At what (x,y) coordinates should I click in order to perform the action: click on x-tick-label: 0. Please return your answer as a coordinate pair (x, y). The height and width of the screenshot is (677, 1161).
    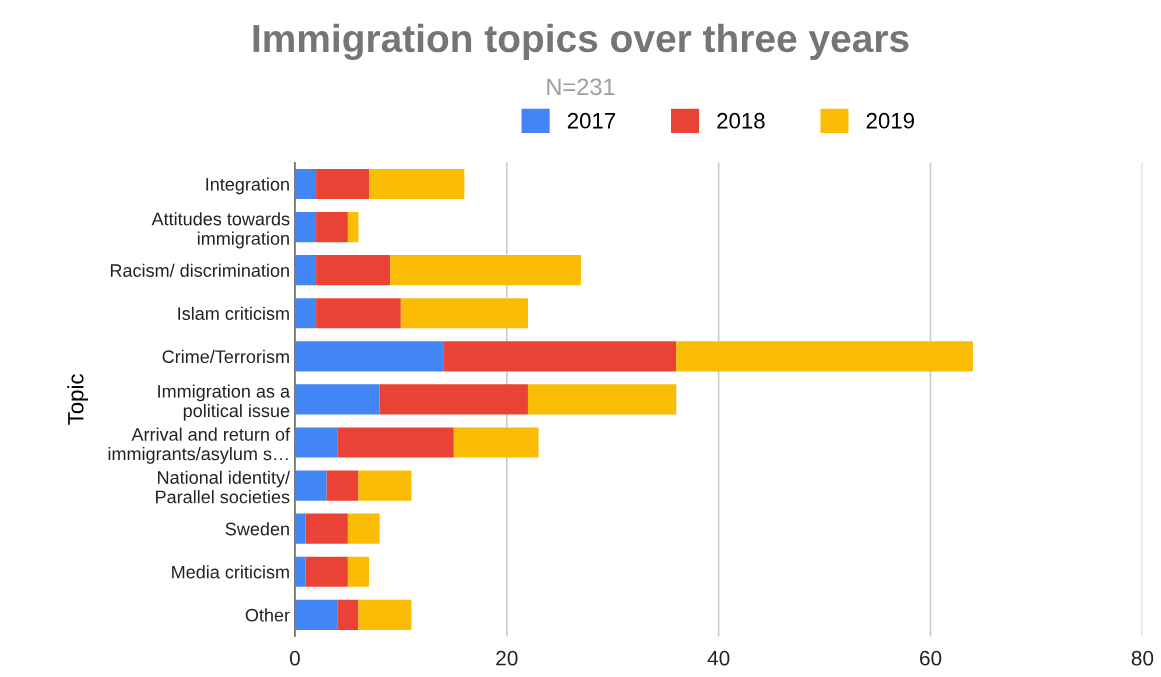
    Looking at the image, I should click on (294, 658).